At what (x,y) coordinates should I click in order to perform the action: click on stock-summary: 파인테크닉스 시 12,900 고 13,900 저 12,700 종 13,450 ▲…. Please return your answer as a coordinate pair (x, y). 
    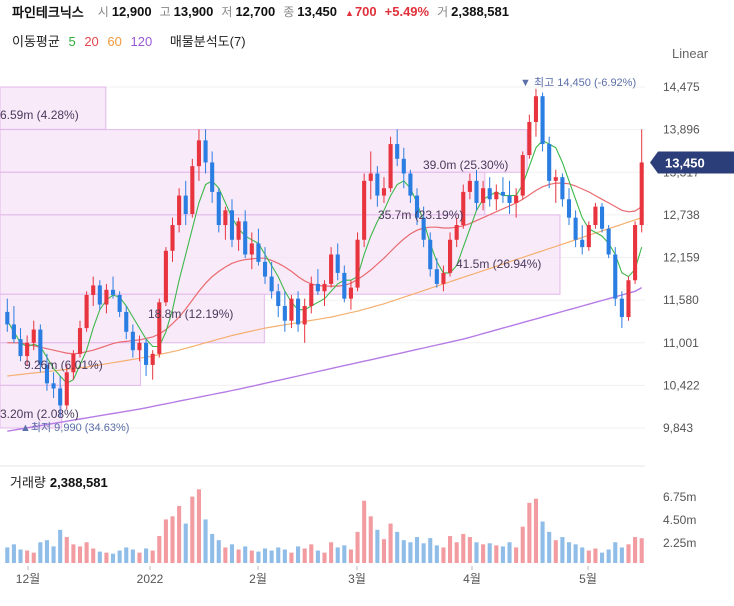
    Looking at the image, I should click on (264, 11).